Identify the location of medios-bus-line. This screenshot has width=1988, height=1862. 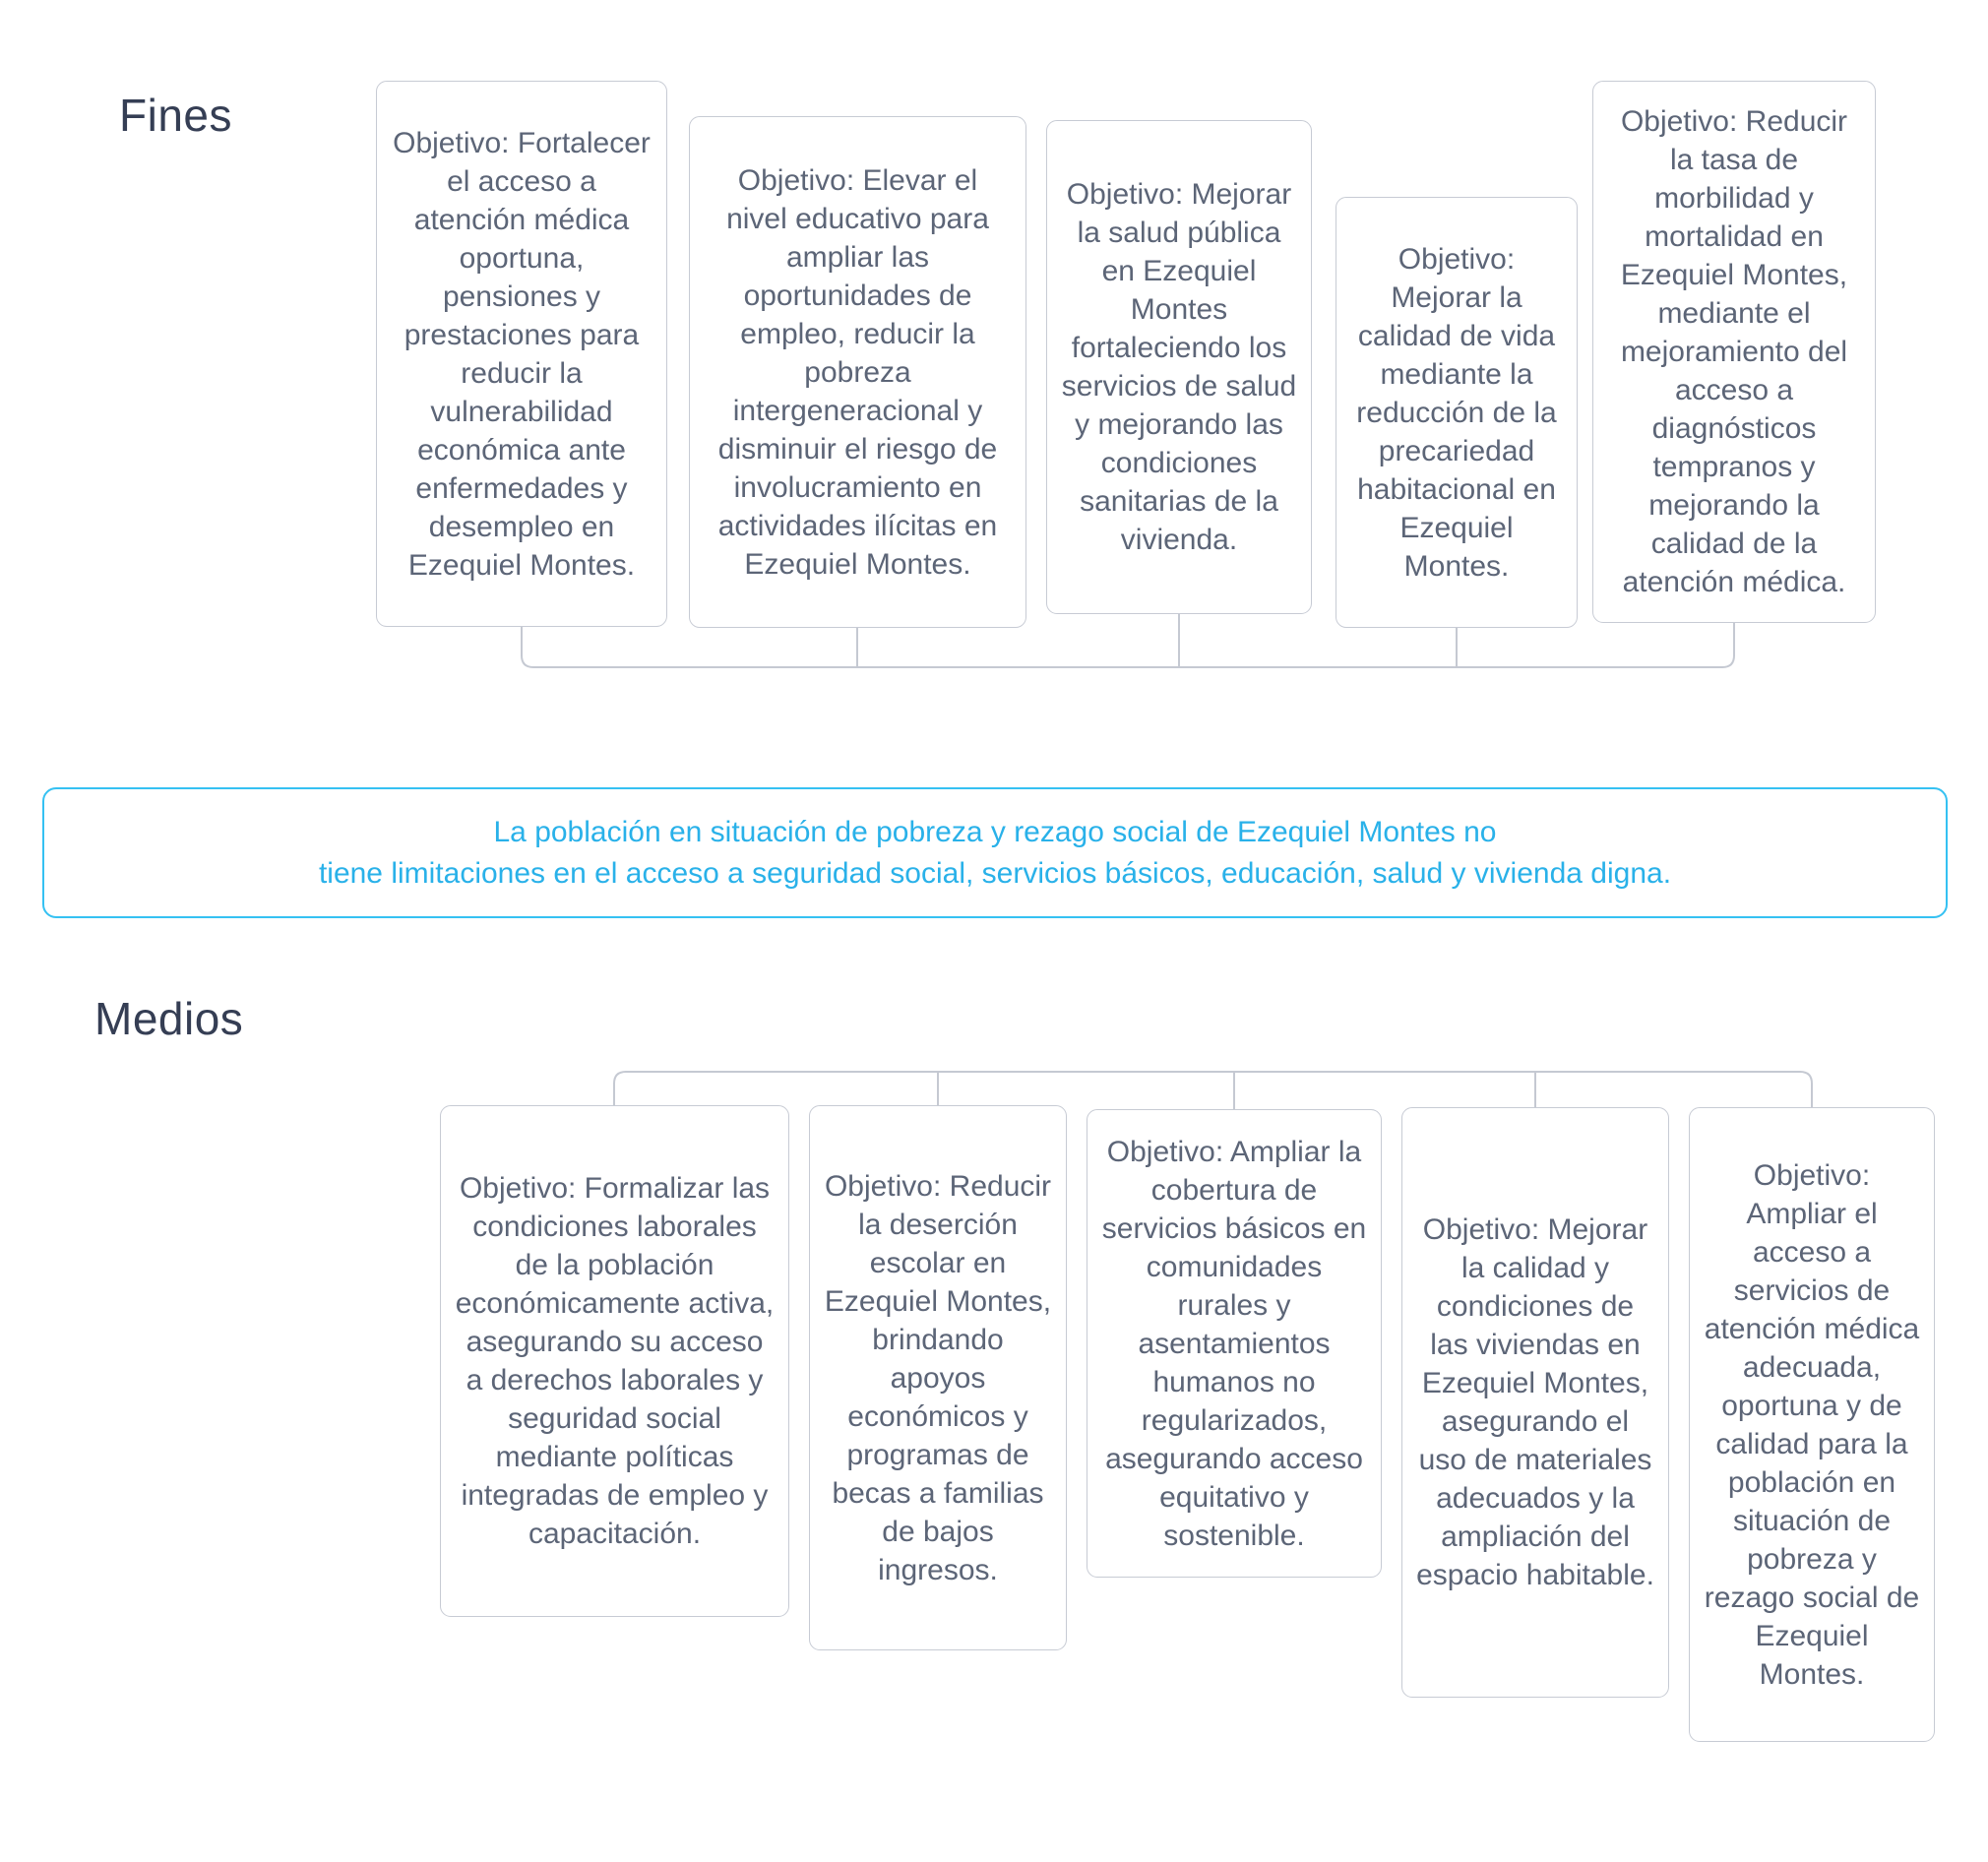
(1213, 1089).